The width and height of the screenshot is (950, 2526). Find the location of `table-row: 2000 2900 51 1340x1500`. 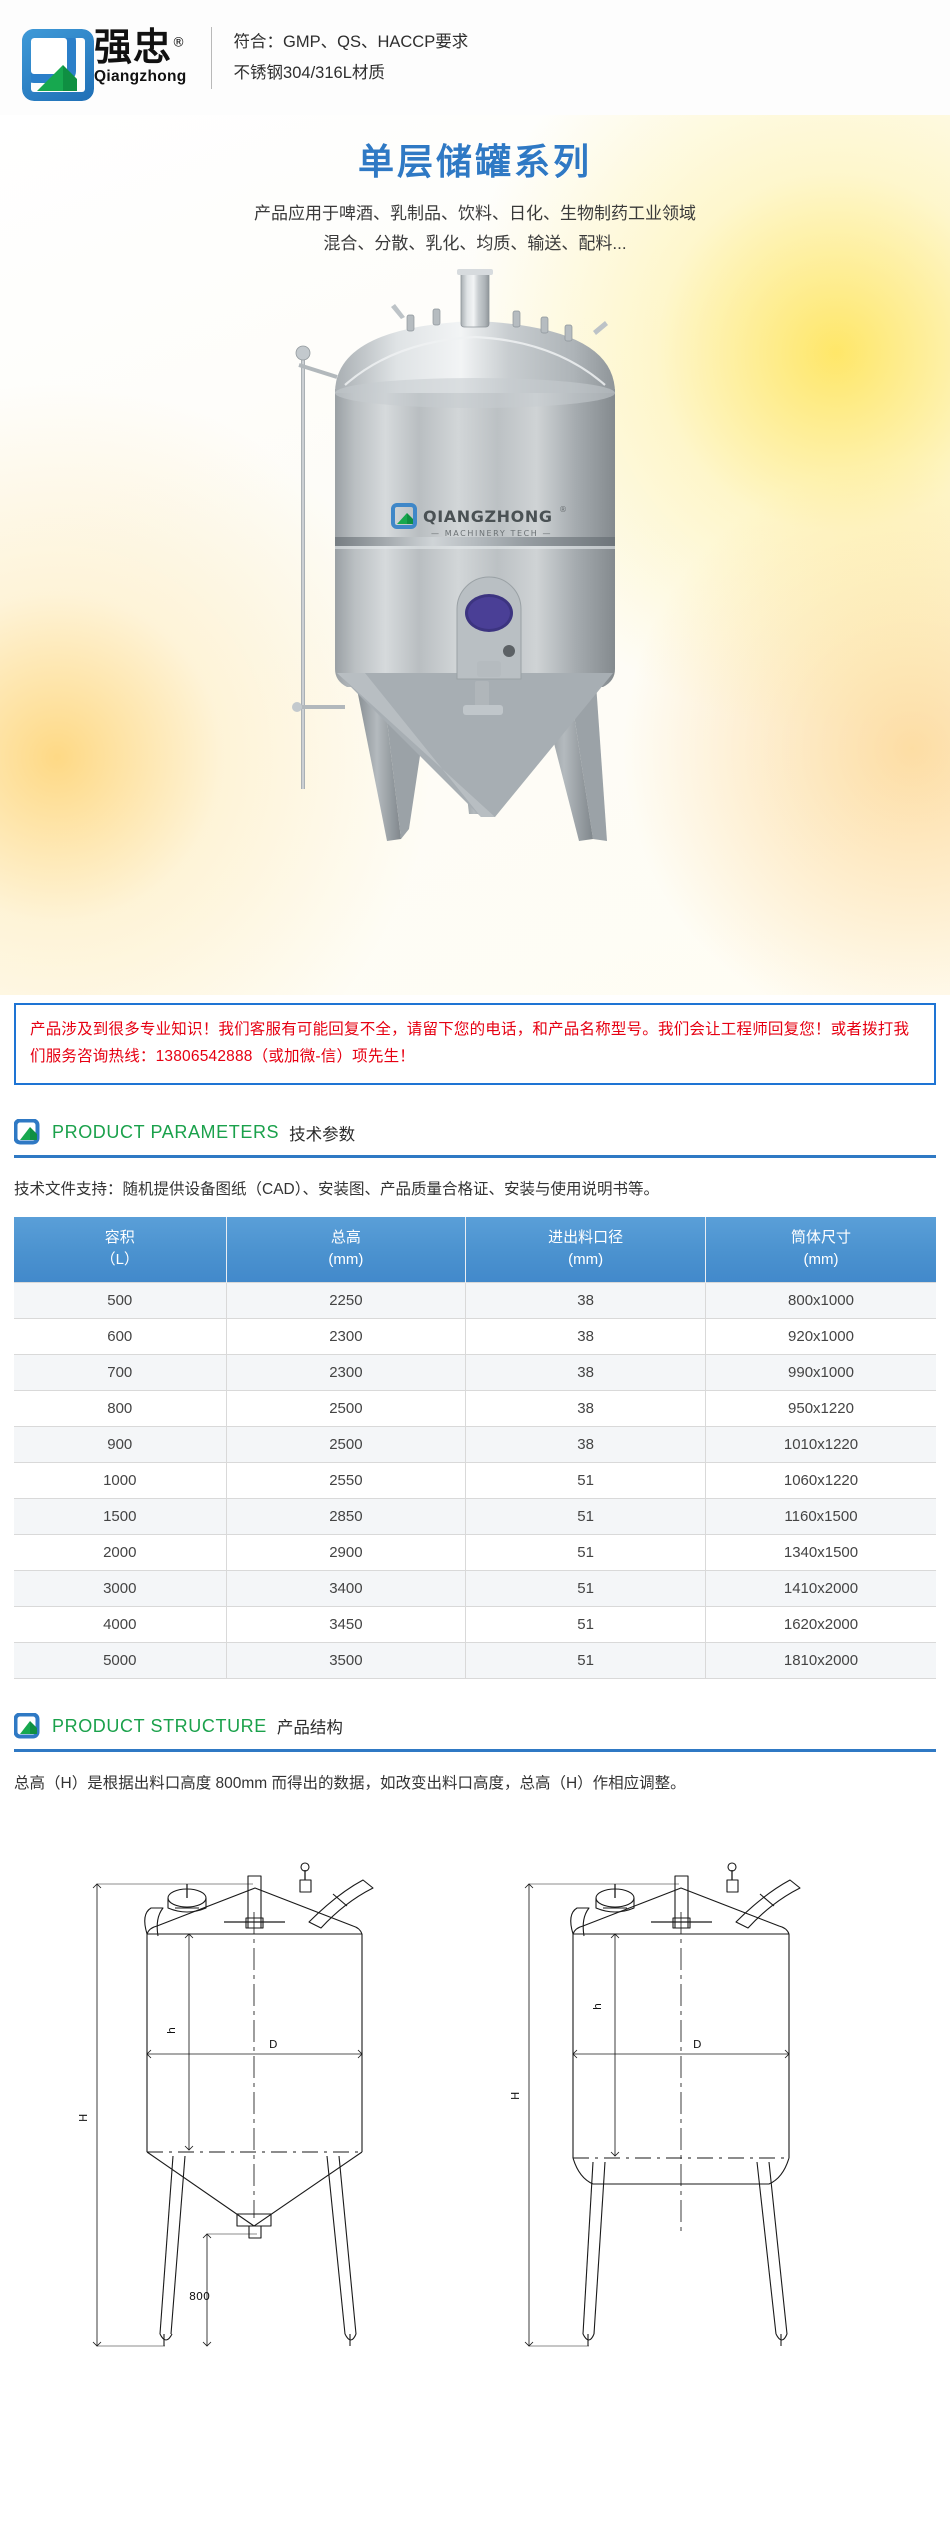

table-row: 2000 2900 51 1340x1500 is located at coordinates (475, 1552).